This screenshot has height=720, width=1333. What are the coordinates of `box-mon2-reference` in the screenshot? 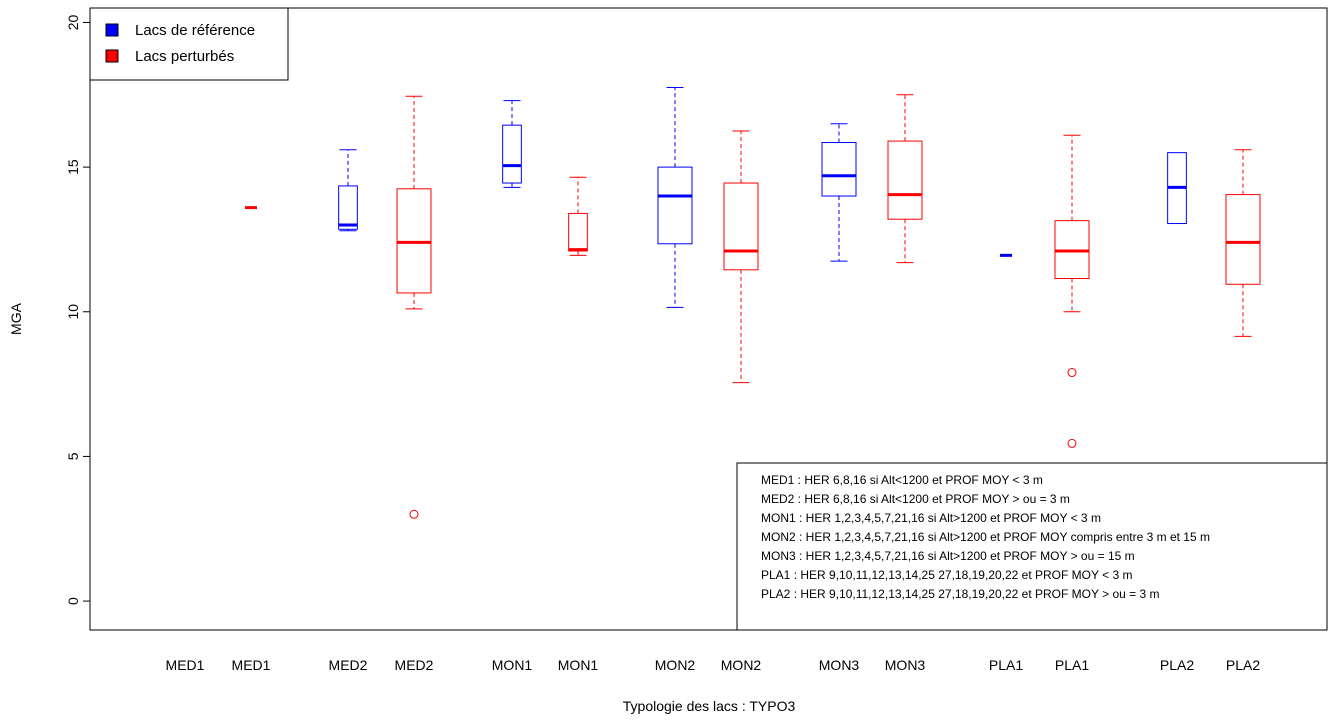 It's located at (675, 197).